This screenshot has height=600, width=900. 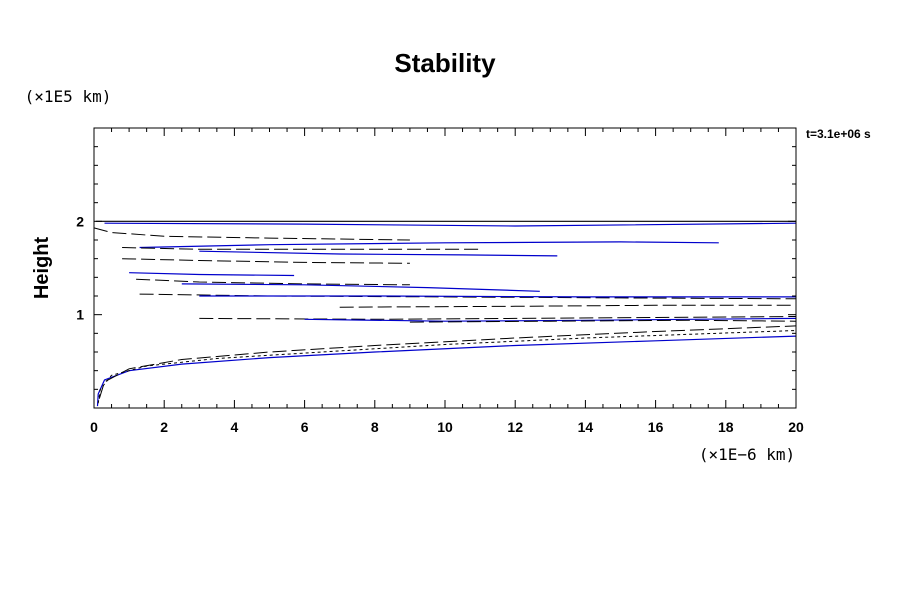 What do you see at coordinates (515, 427) in the screenshot?
I see `x-tick-label: 12` at bounding box center [515, 427].